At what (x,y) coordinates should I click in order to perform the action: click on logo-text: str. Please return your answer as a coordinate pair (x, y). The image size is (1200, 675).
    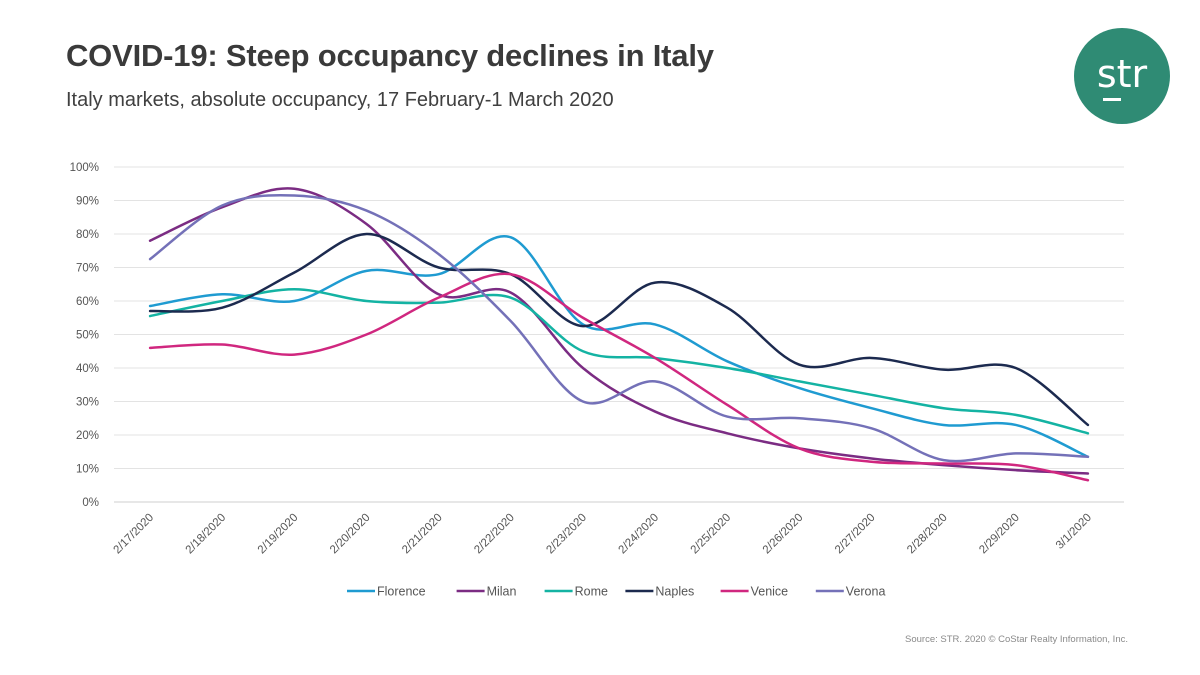
    Looking at the image, I should click on (1122, 74).